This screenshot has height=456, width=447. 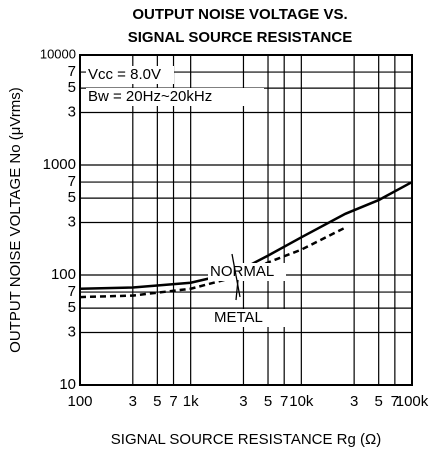 I want to click on y-tick-label: 100, so click(x=63, y=274).